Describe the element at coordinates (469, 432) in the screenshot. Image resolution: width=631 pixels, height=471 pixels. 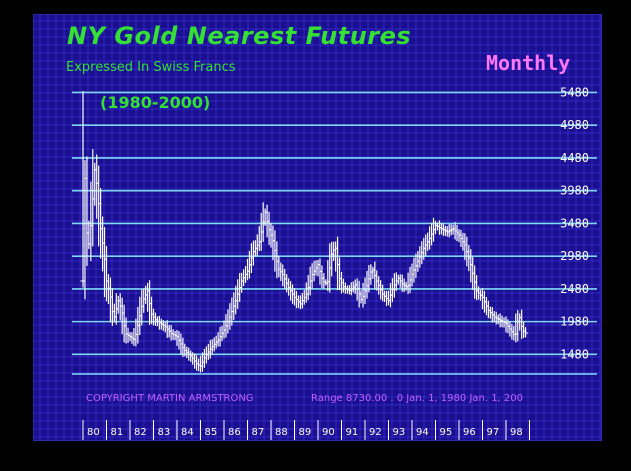
I see `x-tick-label: 96` at that location.